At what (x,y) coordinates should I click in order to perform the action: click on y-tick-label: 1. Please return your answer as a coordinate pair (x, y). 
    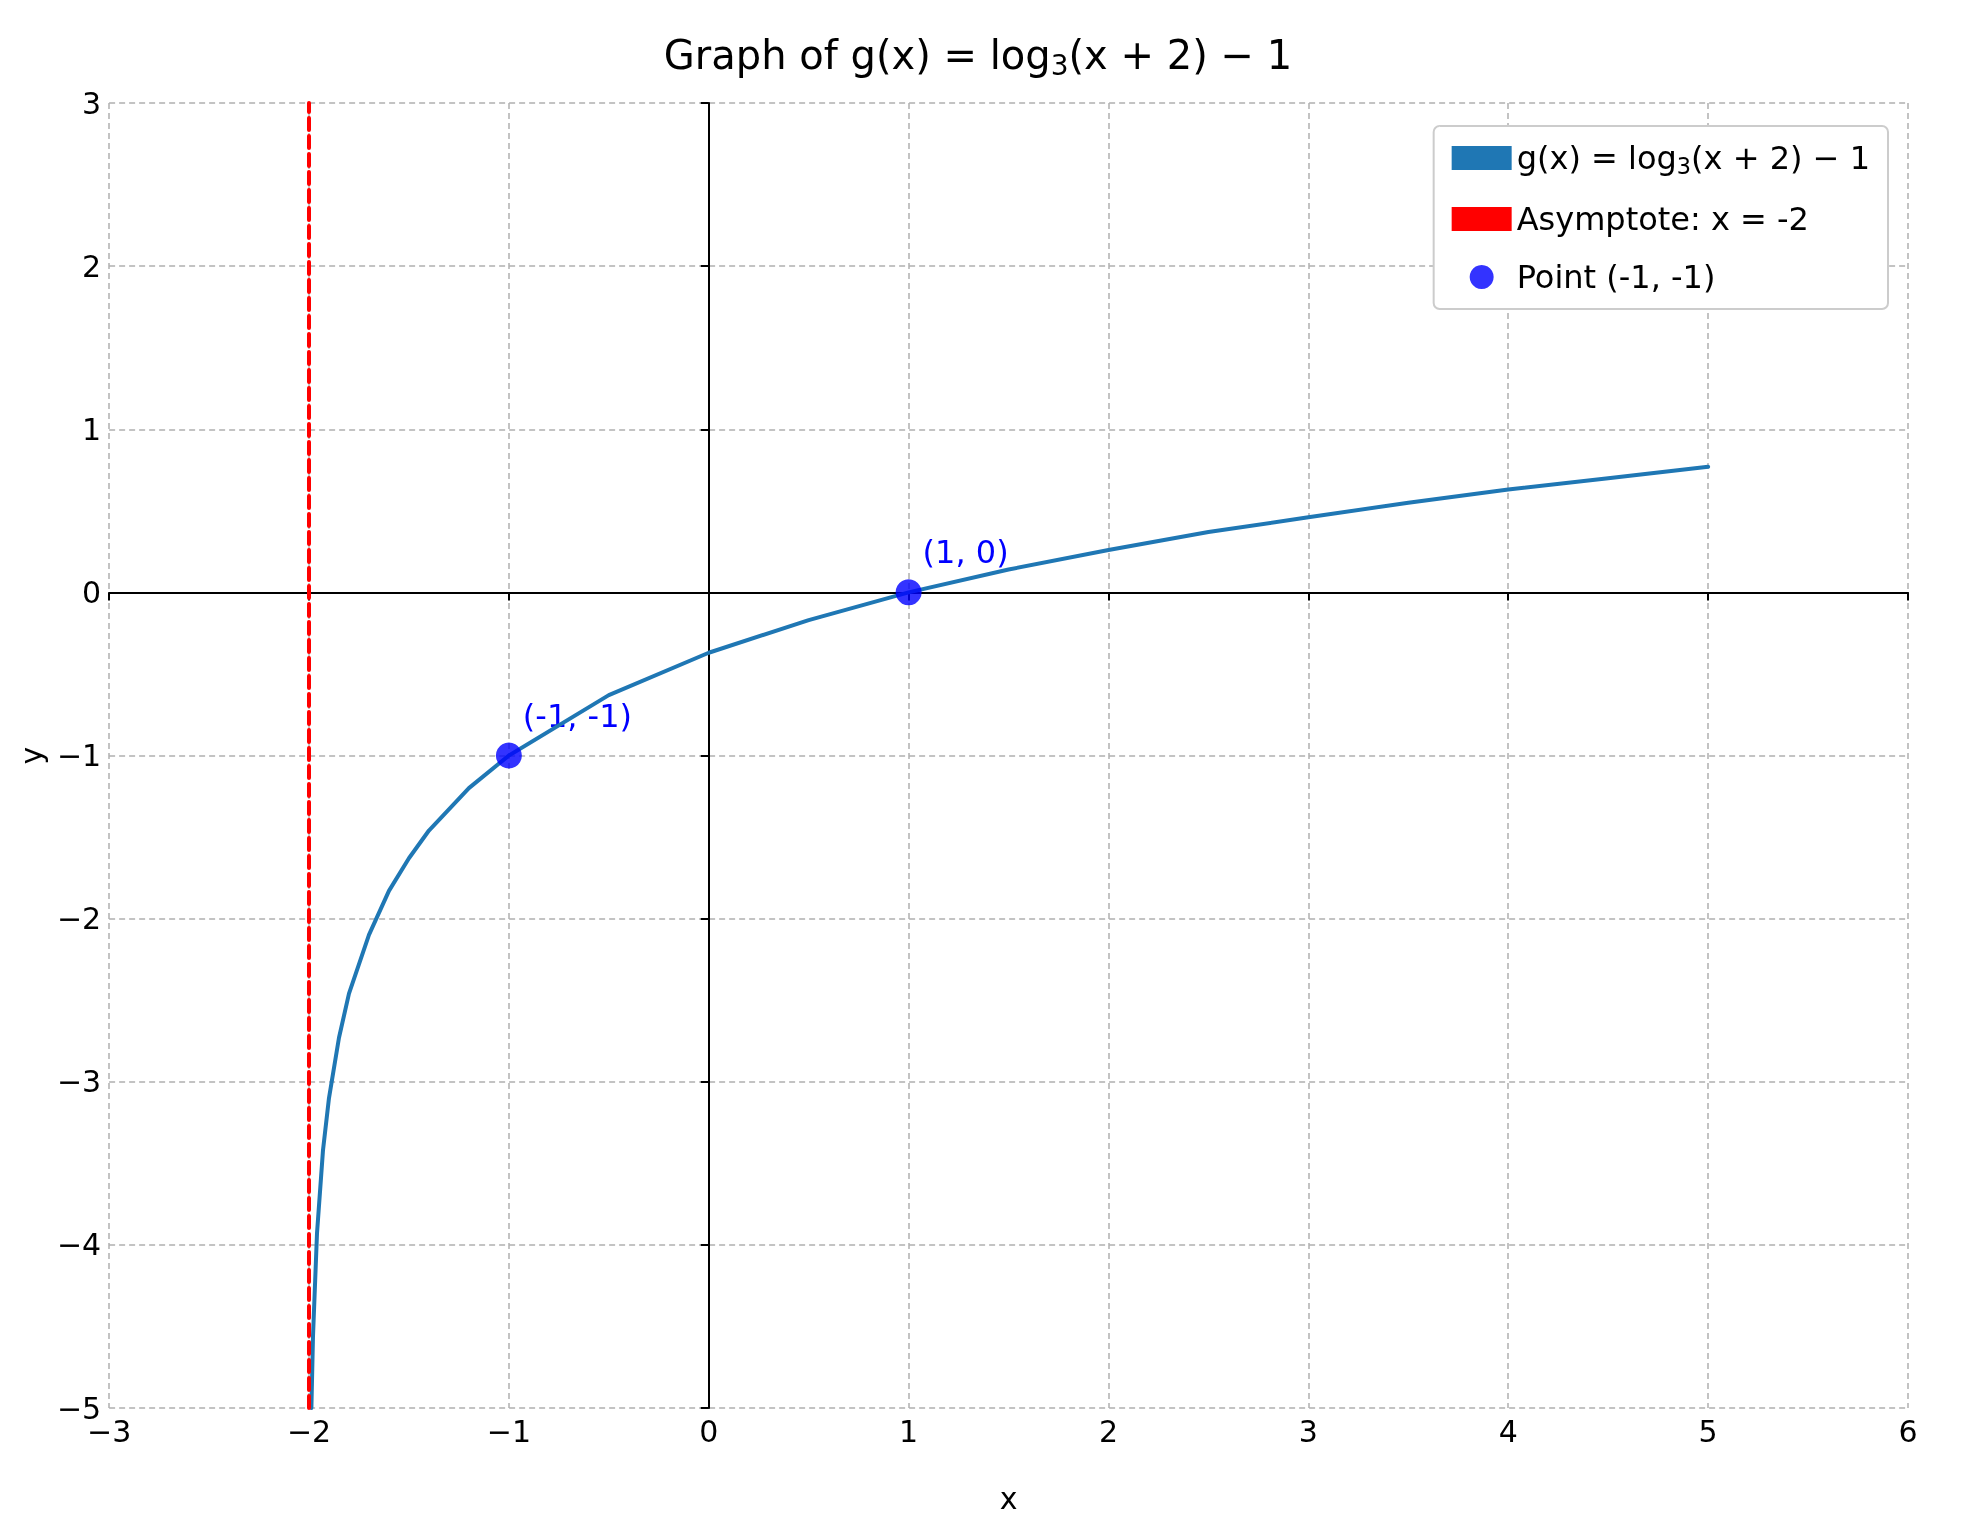
    Looking at the image, I should click on (92, 429).